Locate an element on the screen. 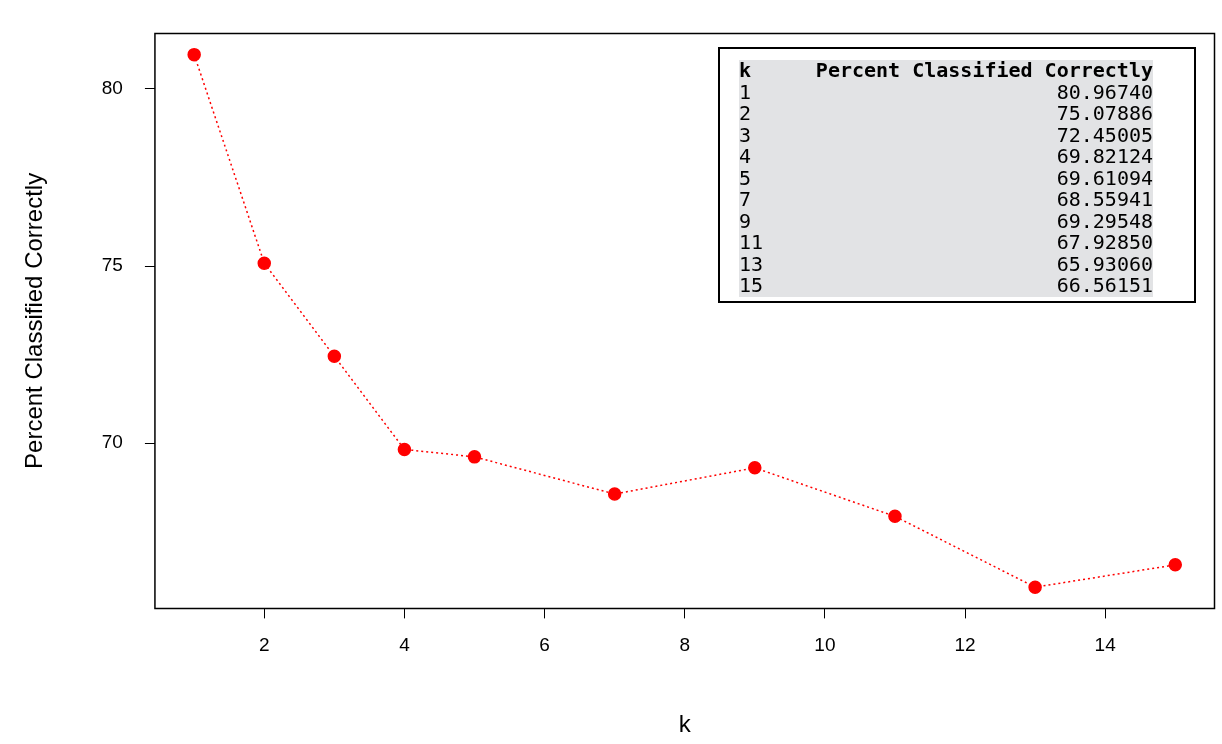 The width and height of the screenshot is (1222, 744). annotation: 3 is located at coordinates (746, 134).